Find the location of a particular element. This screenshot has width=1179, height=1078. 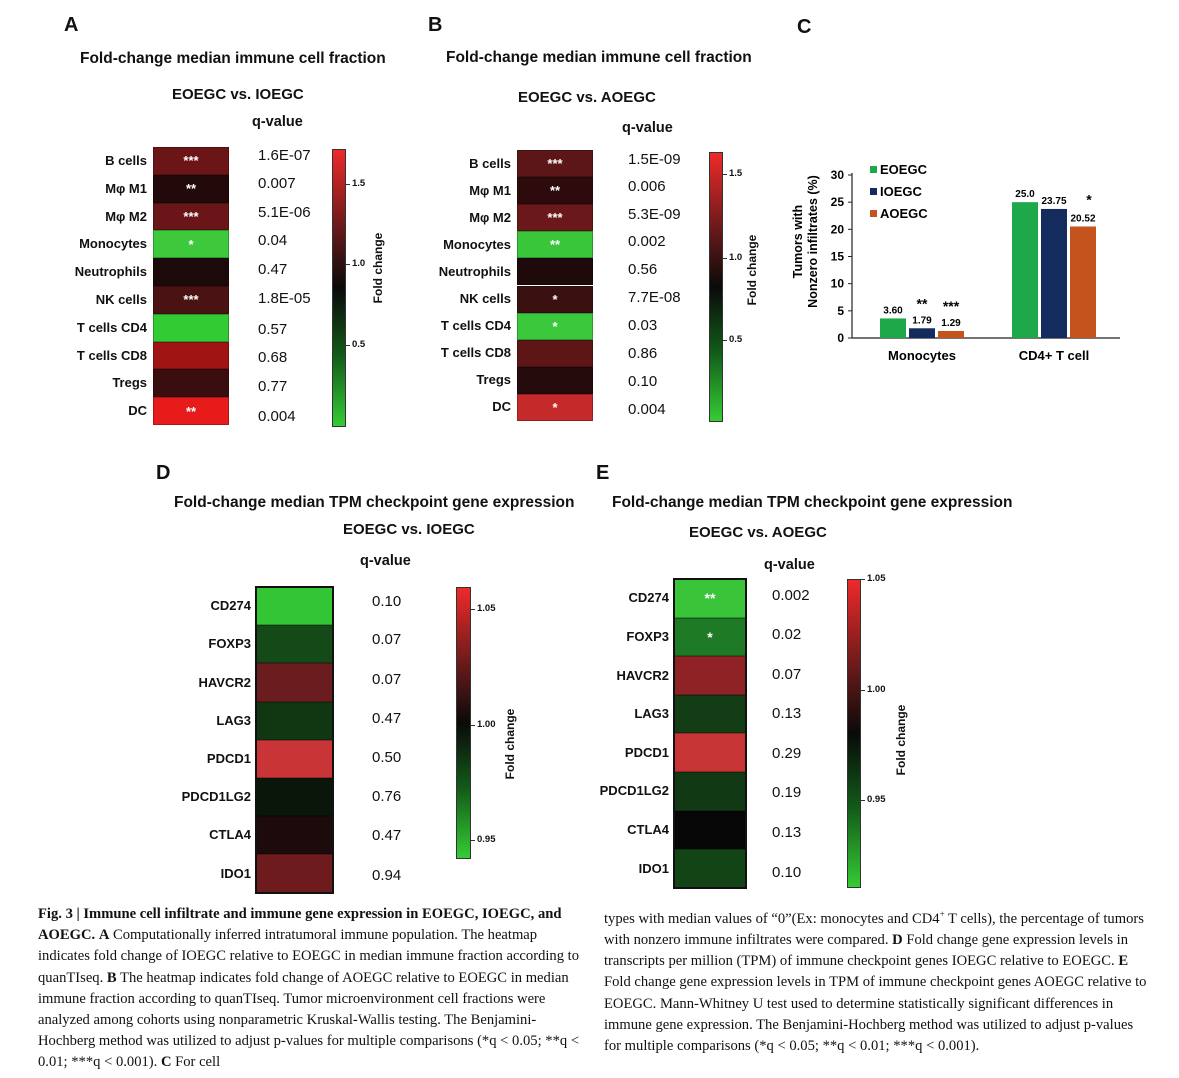

caption-c-text: For cell is located at coordinates (196, 1062).